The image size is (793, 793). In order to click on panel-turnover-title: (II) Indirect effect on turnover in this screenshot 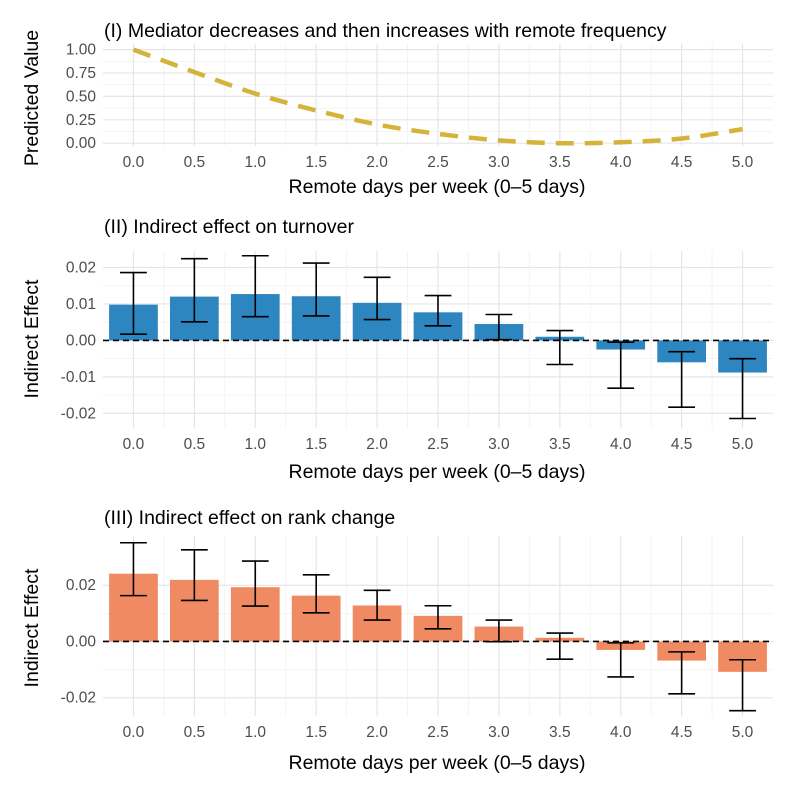, I will do `click(229, 227)`.